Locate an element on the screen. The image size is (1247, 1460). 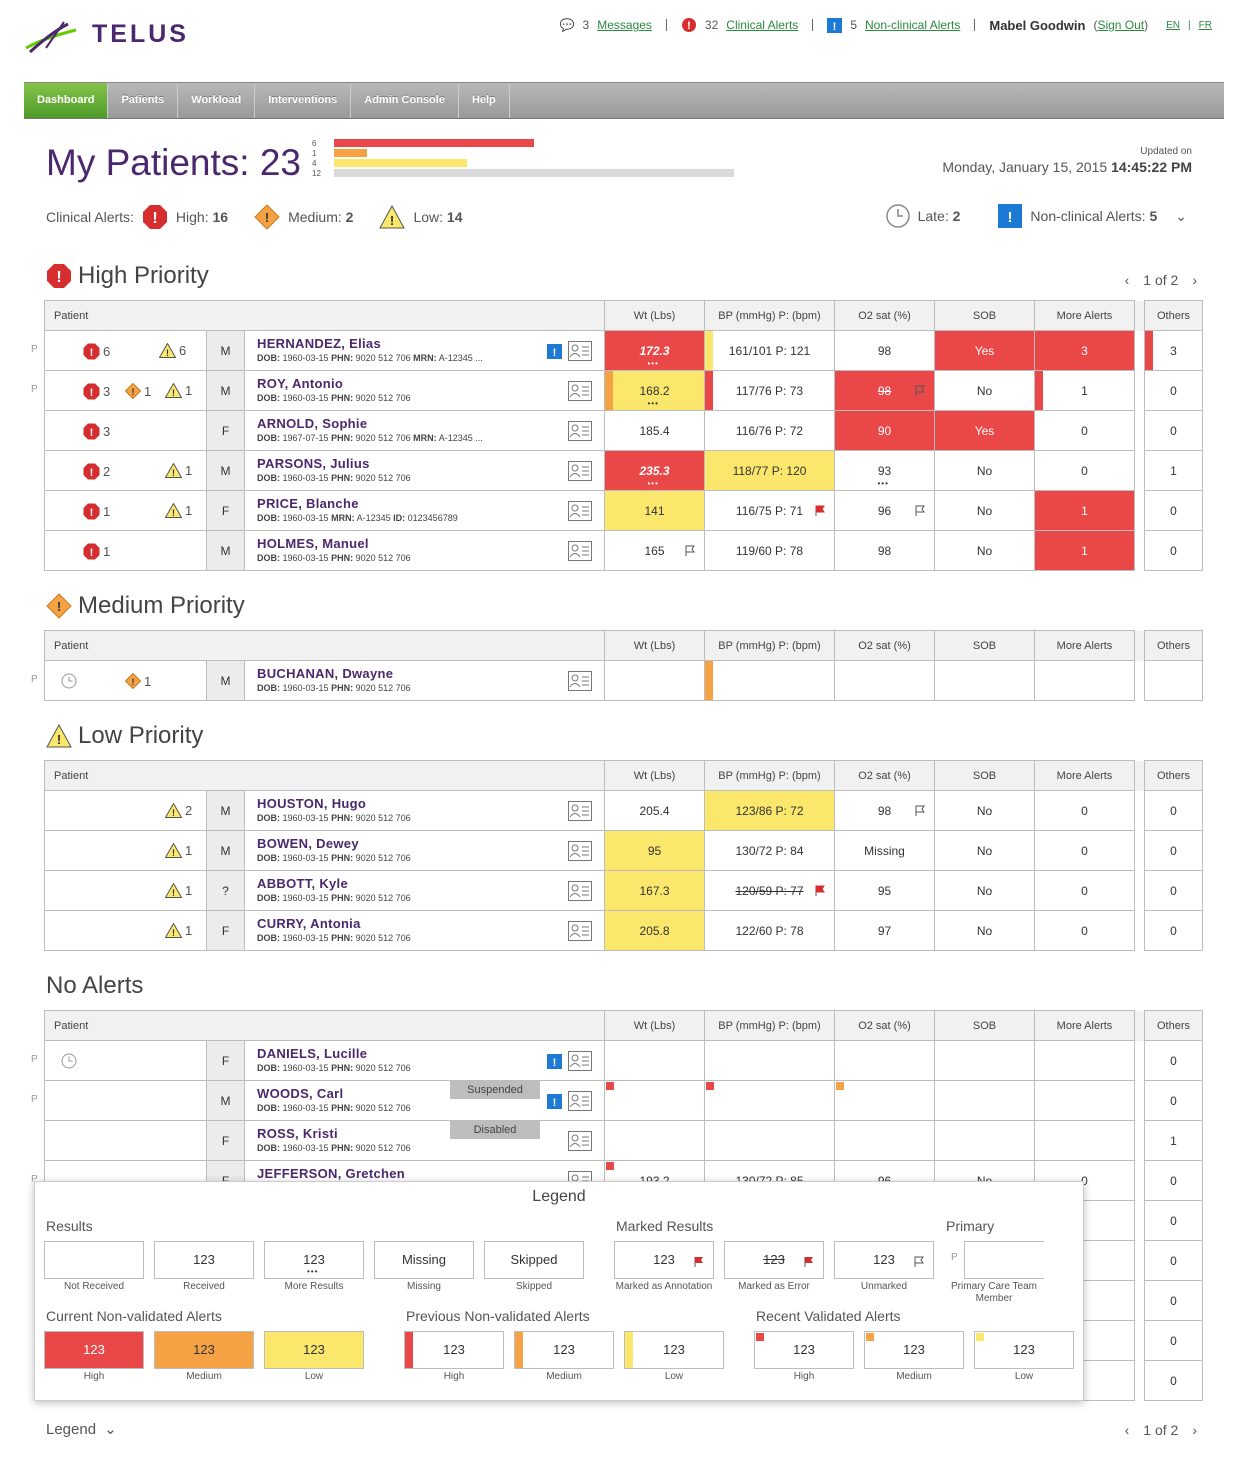
patient-name-link: DANIELS, Lucille is located at coordinates (312, 1053).